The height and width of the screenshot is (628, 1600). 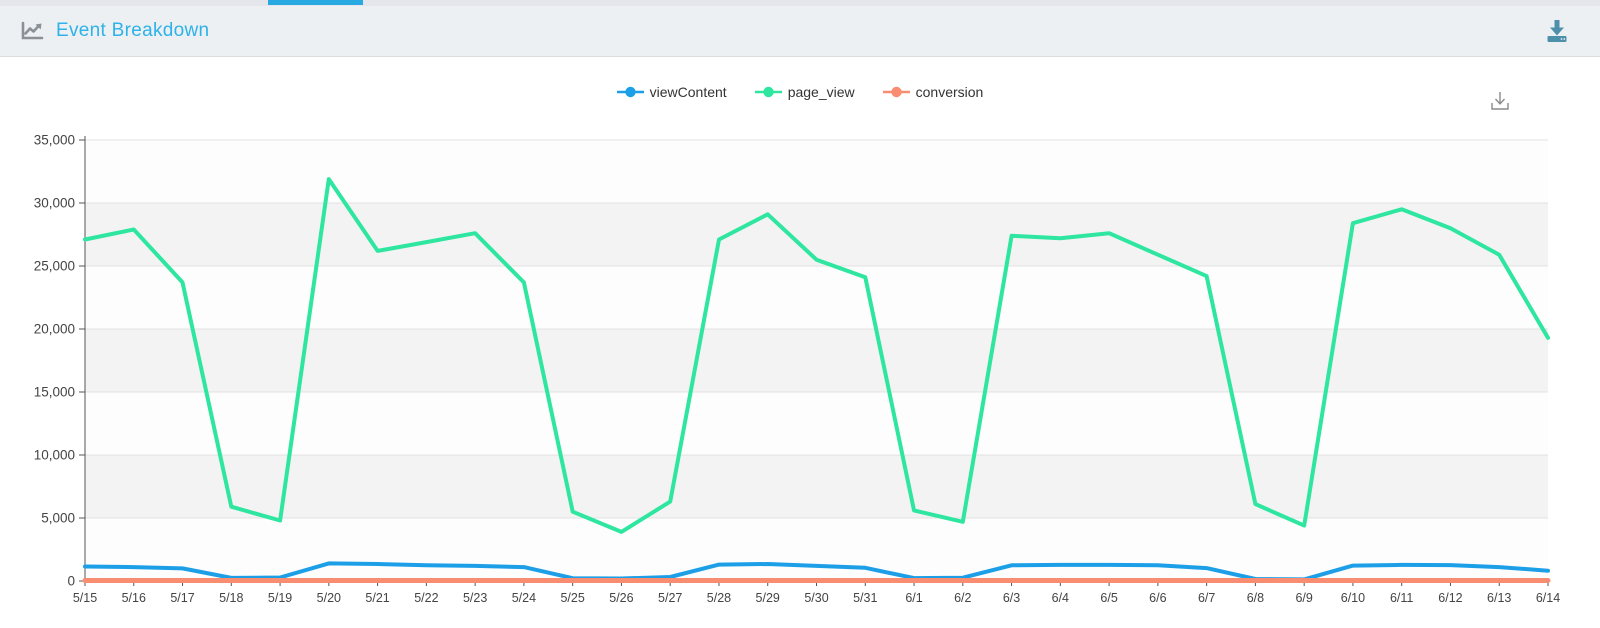 What do you see at coordinates (280, 598) in the screenshot?
I see `x-axis-label: 5/19` at bounding box center [280, 598].